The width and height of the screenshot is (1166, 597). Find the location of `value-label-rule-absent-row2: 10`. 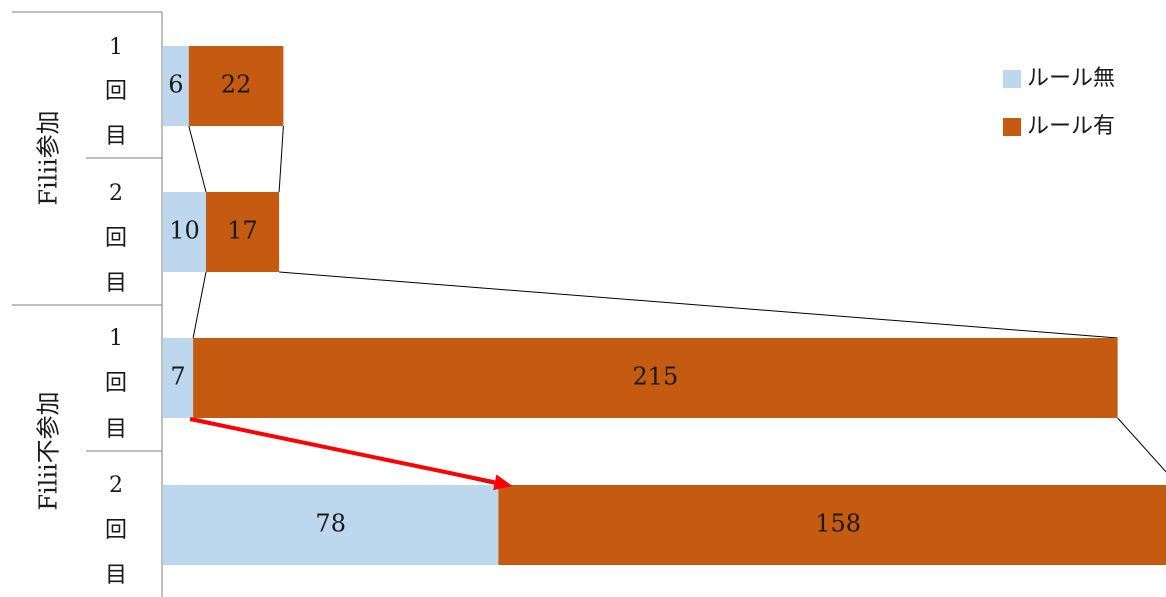

value-label-rule-absent-row2: 10 is located at coordinates (184, 231).